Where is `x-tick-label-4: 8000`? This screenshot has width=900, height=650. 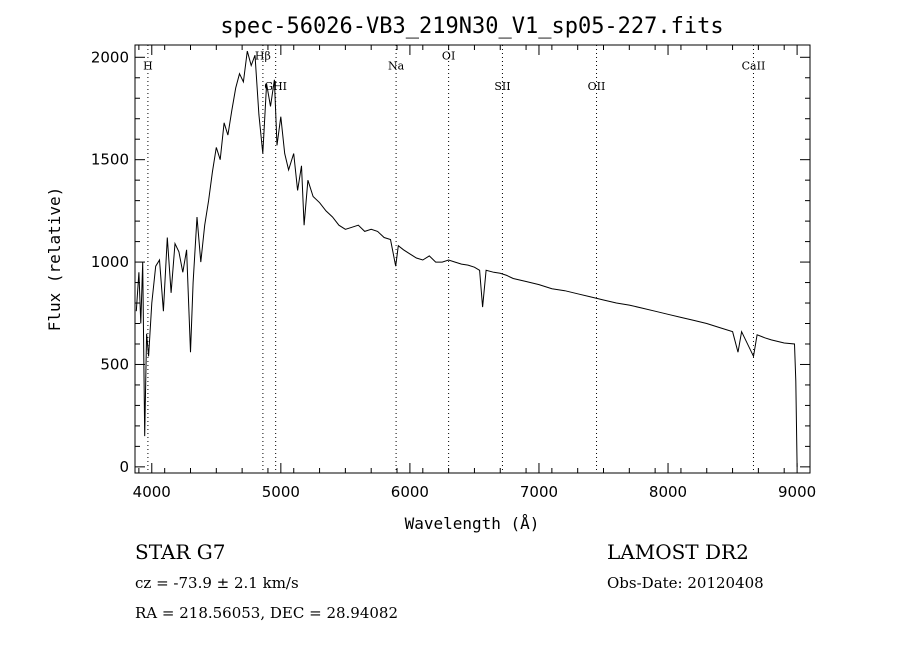
x-tick-label-4: 8000 is located at coordinates (668, 492).